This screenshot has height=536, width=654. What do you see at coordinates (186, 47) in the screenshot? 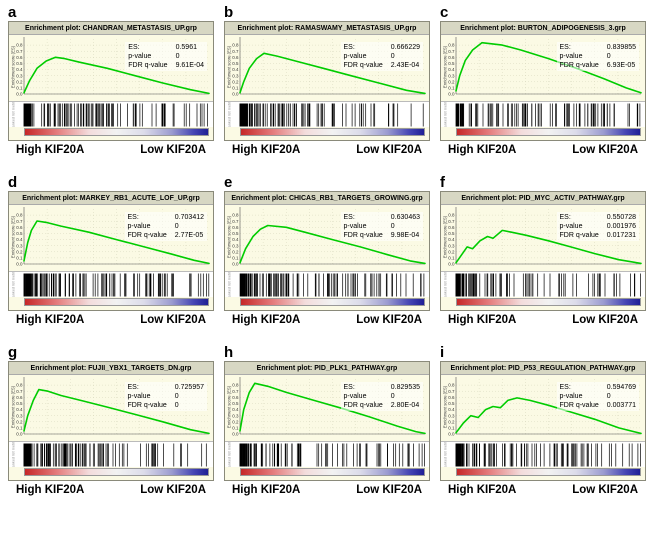
I see `es-value: 0.5961` at bounding box center [186, 47].